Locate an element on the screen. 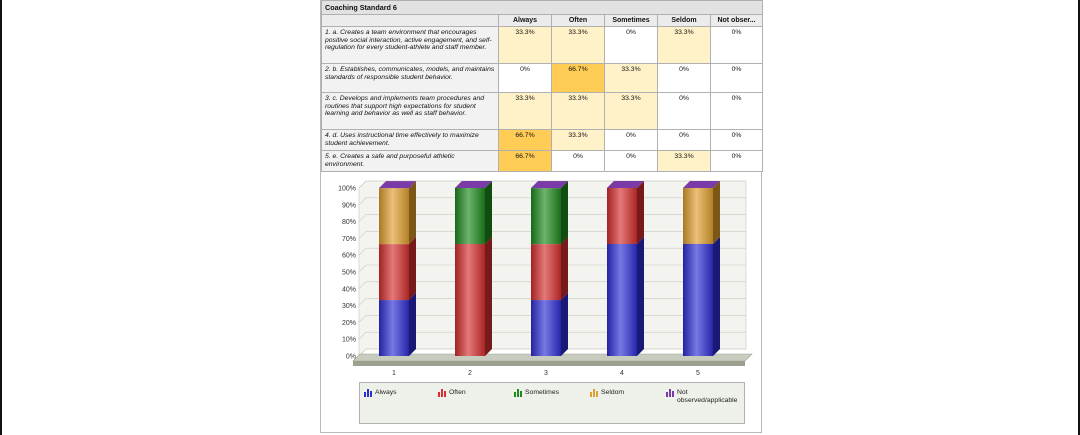  bar-5-cap is located at coordinates (701, 184).